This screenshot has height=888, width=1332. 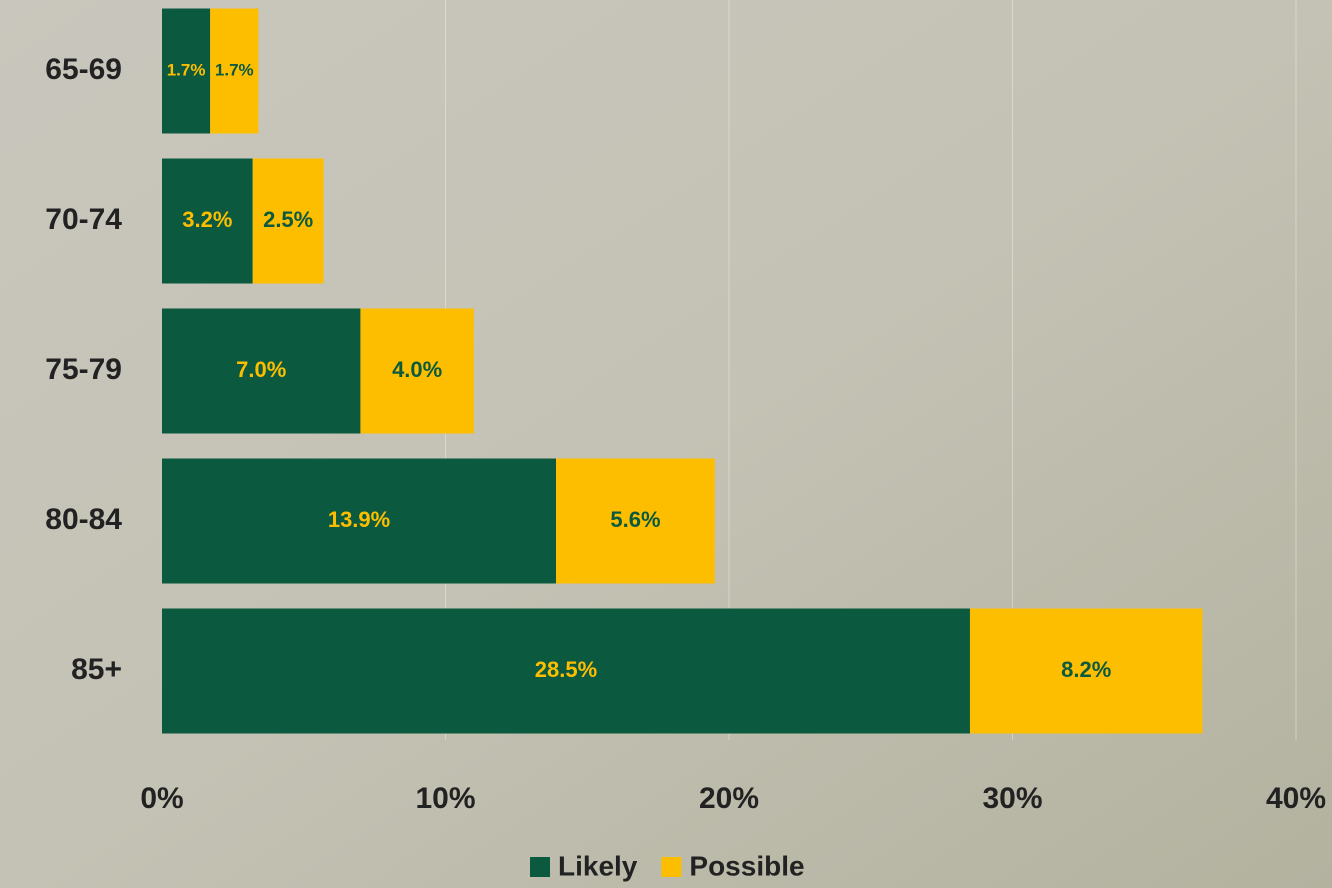 What do you see at coordinates (598, 865) in the screenshot?
I see `legend-label: Likely` at bounding box center [598, 865].